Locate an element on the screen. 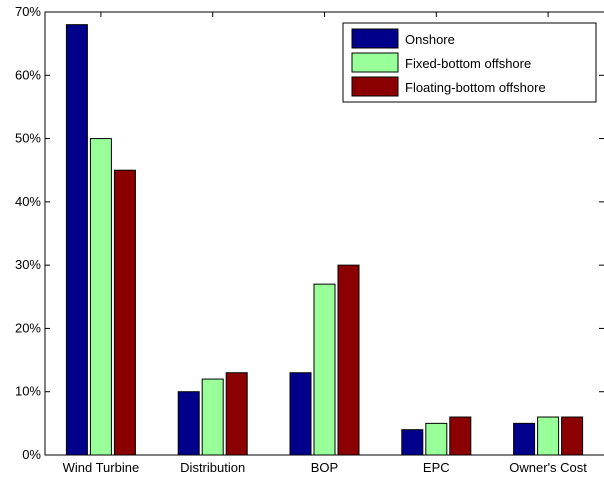 This screenshot has width=604, height=479. y-tick-label: 20% is located at coordinates (28, 327).